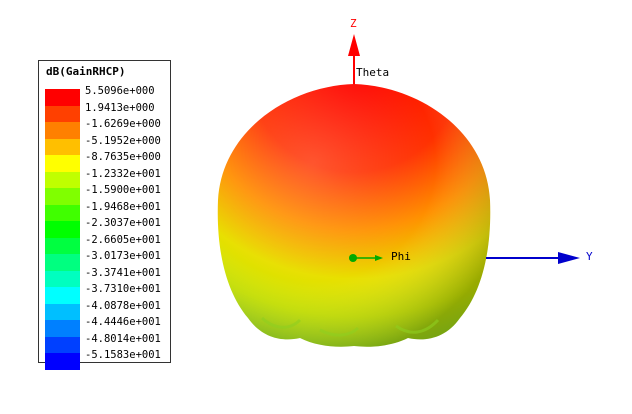  What do you see at coordinates (123, 173) in the screenshot?
I see `legend-value: -1.2332e+001` at bounding box center [123, 173].